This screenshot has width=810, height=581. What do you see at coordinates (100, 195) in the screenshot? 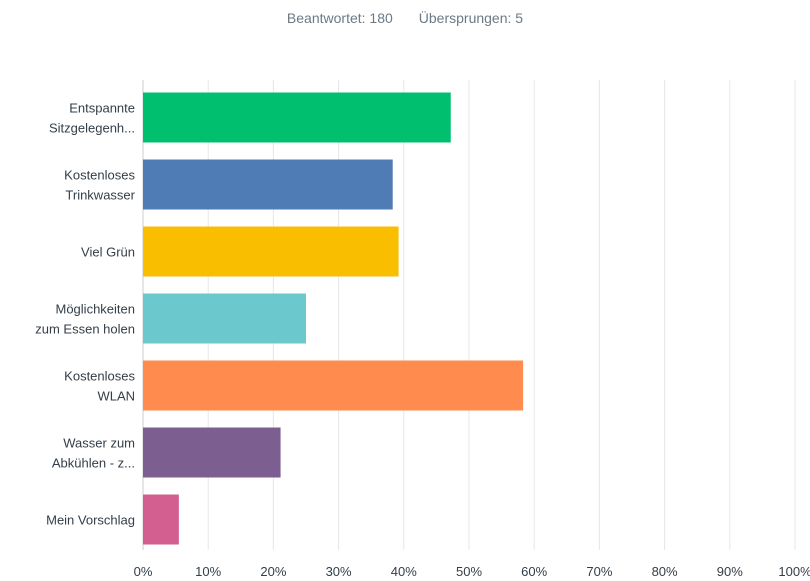
I see `category-label: Trinkwasser` at bounding box center [100, 195].